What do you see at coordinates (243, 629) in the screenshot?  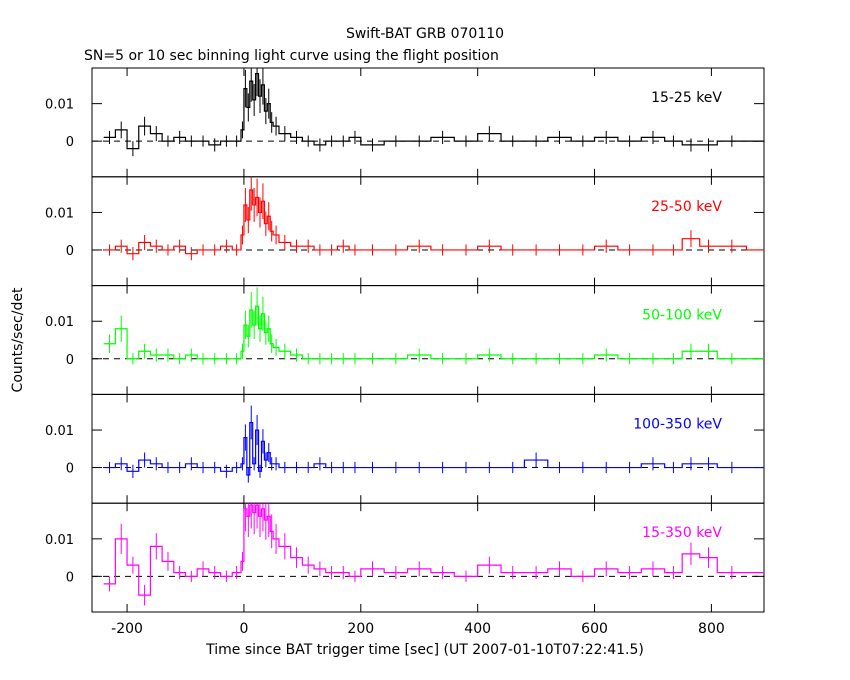 I see `x-tick-label: 0` at bounding box center [243, 629].